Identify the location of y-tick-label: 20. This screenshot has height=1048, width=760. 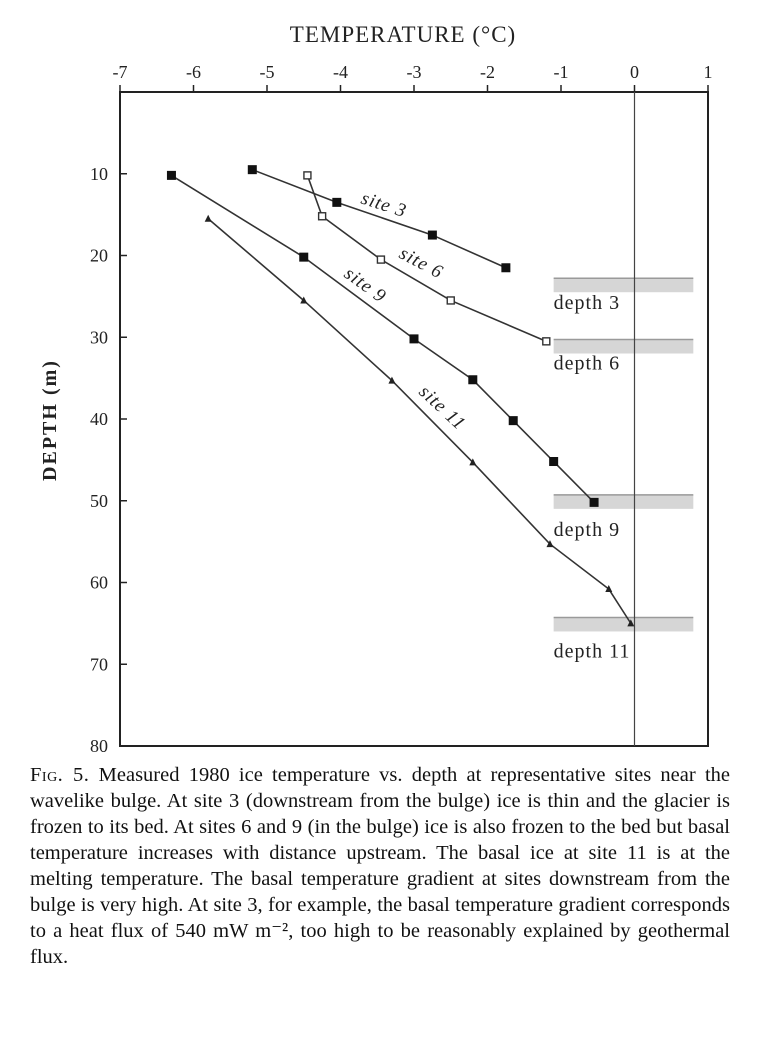
(99, 256).